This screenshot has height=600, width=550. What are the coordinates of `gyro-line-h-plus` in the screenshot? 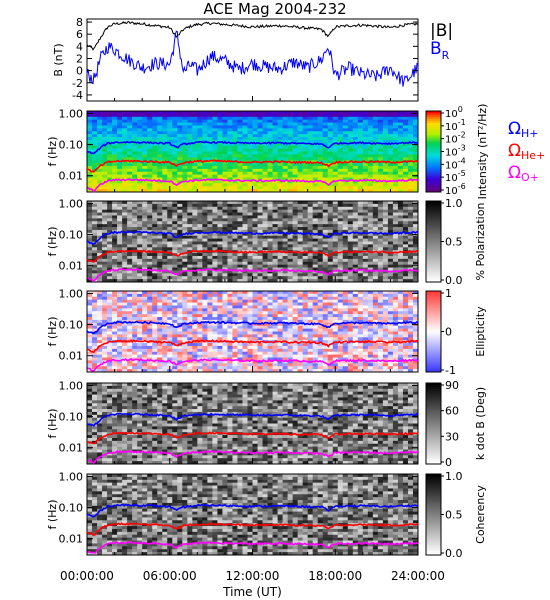 It's located at (252, 147).